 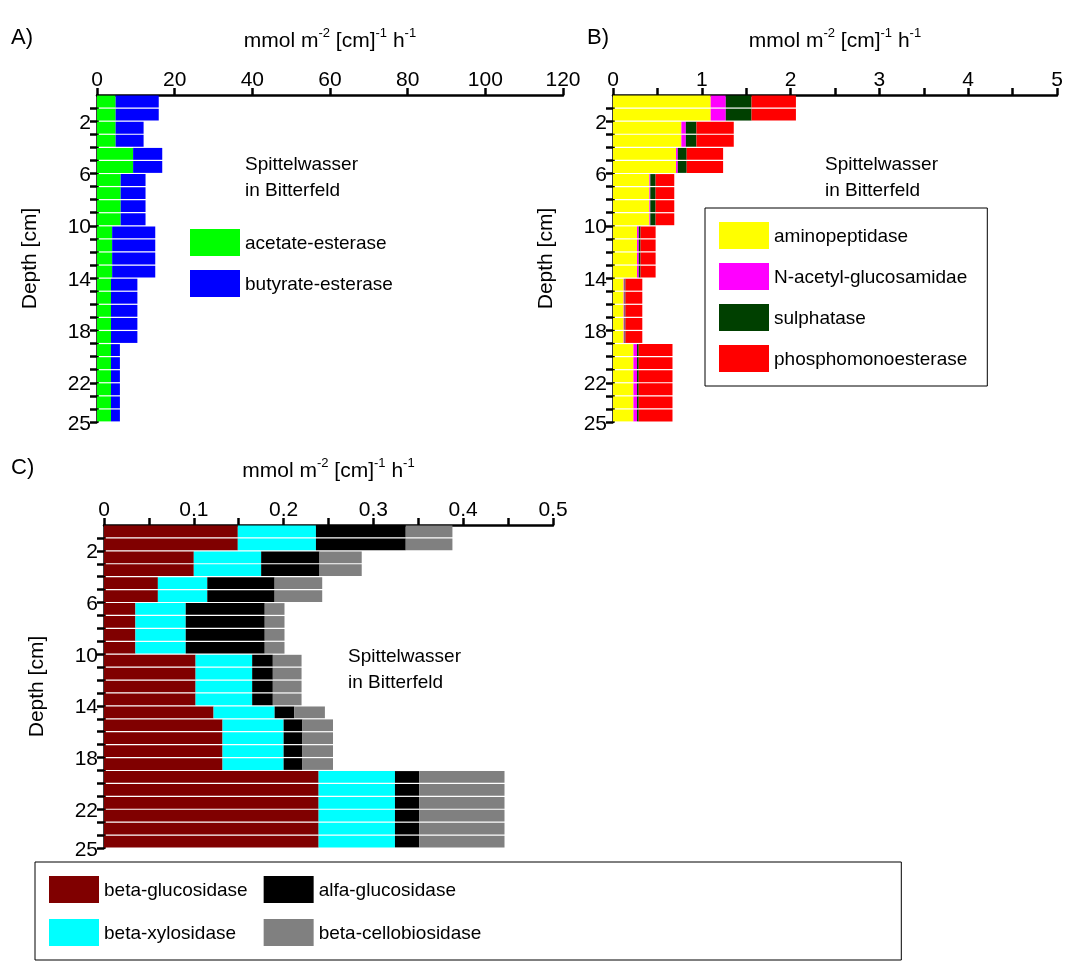 What do you see at coordinates (1057, 78) in the screenshot?
I see `x-tick-label: 5` at bounding box center [1057, 78].